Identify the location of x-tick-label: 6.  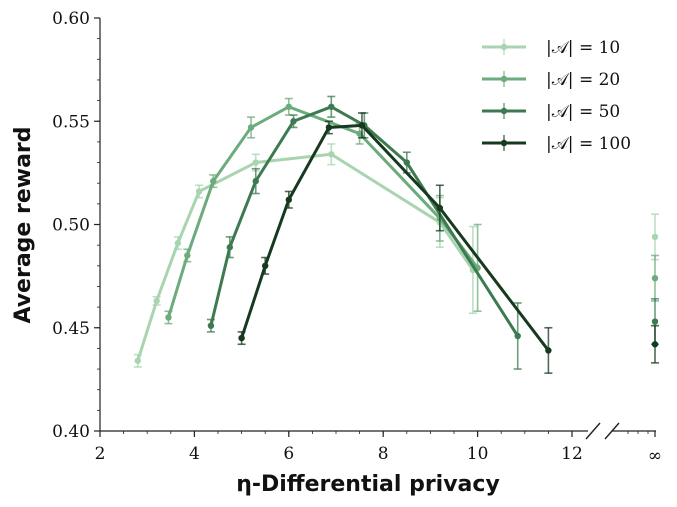
(288, 454).